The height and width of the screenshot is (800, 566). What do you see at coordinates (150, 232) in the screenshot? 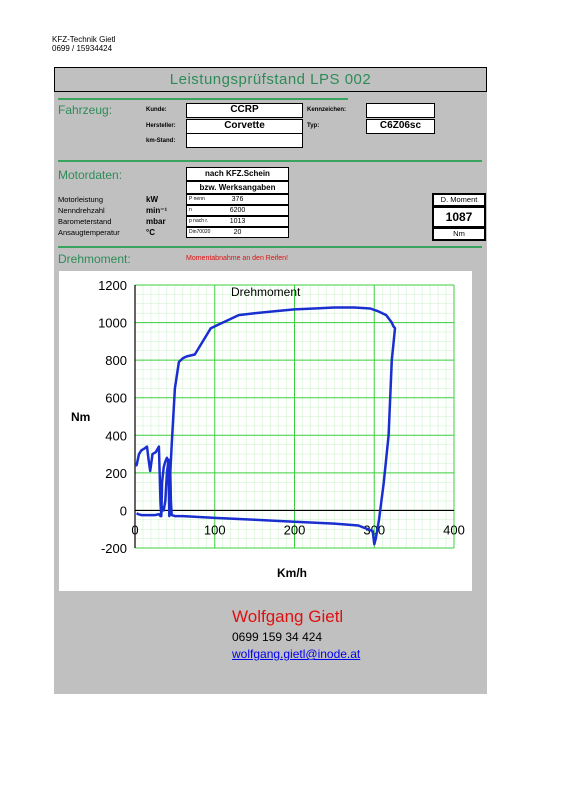
I see `ansaugtemperatur-unit: °C` at bounding box center [150, 232].